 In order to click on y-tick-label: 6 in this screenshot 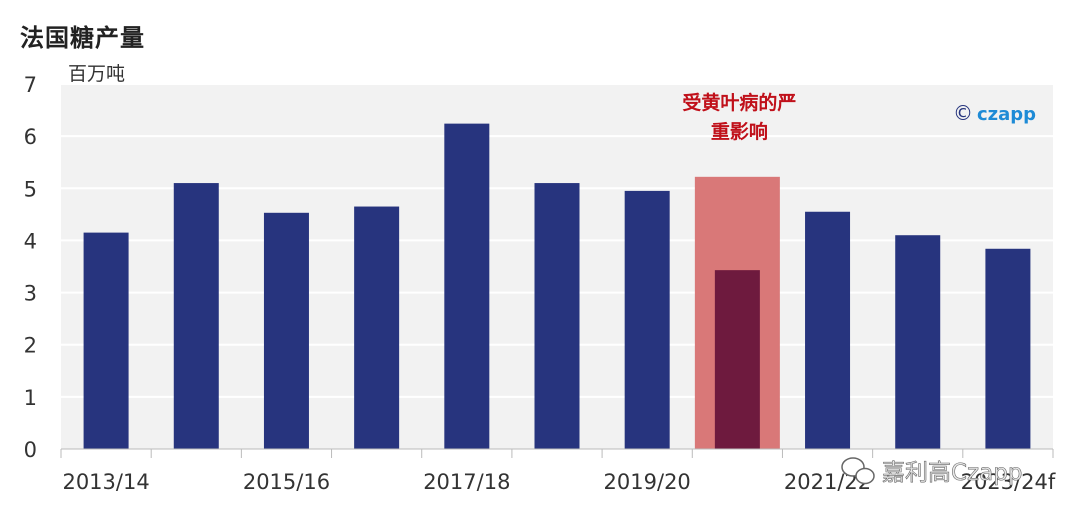, I will do `click(30, 137)`.